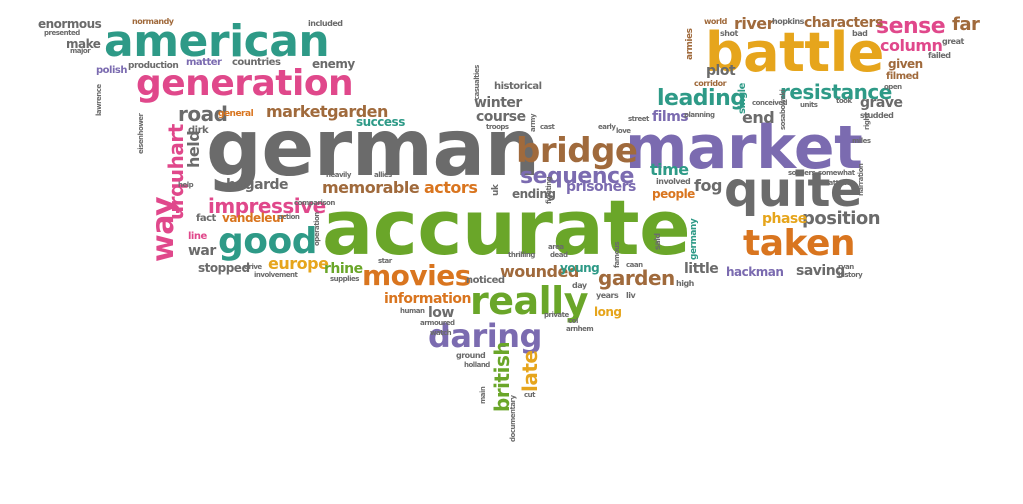  Describe the element at coordinates (638, 119) in the screenshot. I see `word-street: street` at that location.